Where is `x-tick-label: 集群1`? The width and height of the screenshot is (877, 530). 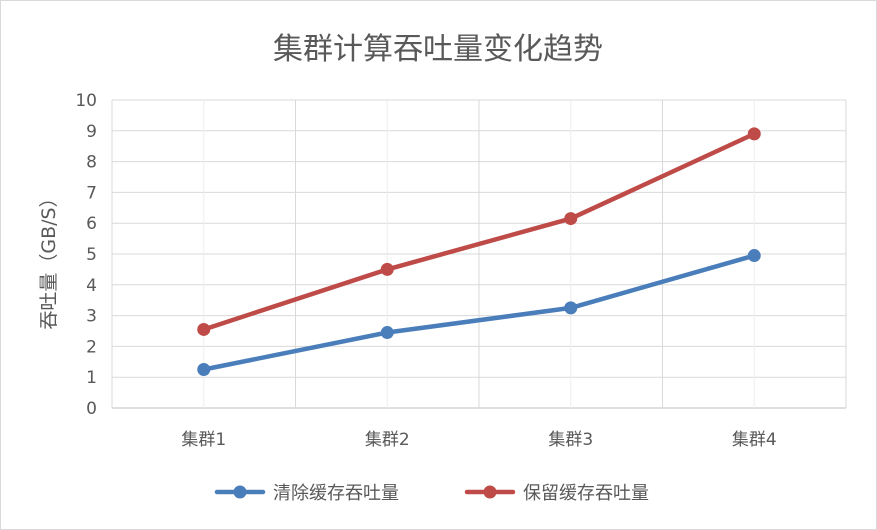 x-tick-label: 集群1 is located at coordinates (203, 440).